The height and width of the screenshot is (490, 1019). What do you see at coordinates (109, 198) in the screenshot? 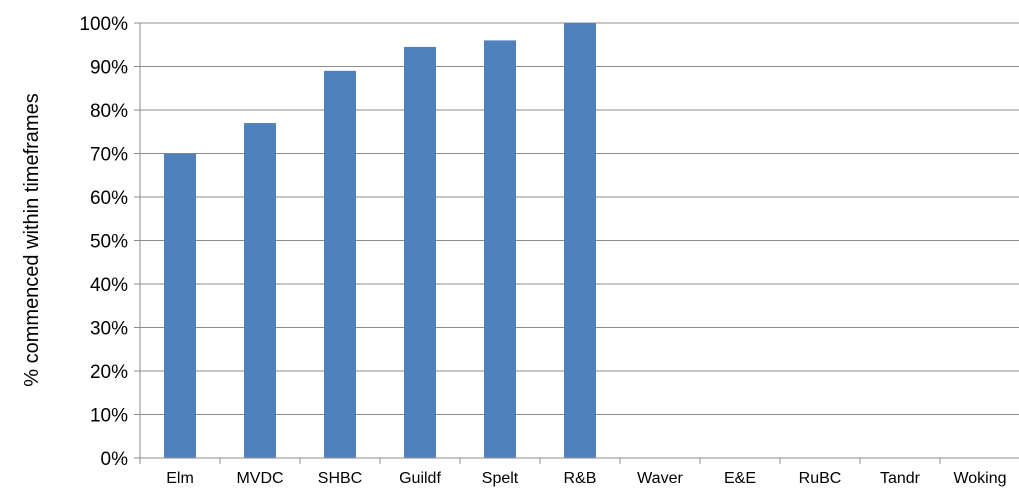
I see `y-tick-label: 60%` at bounding box center [109, 198].